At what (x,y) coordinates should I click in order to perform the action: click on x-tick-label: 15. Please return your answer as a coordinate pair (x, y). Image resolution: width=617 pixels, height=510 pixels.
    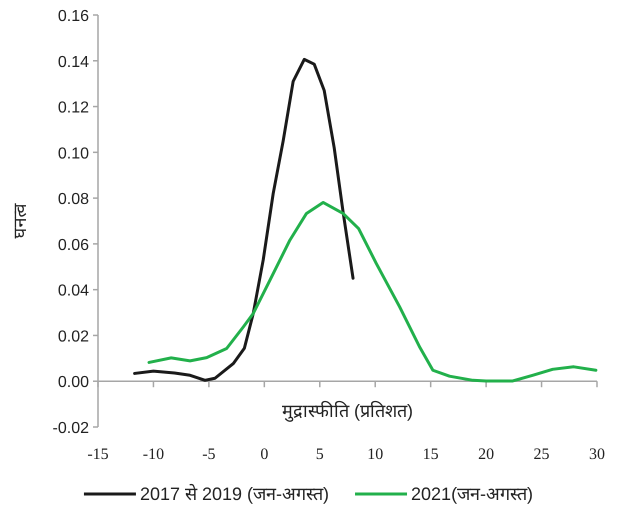
    Looking at the image, I should click on (430, 454).